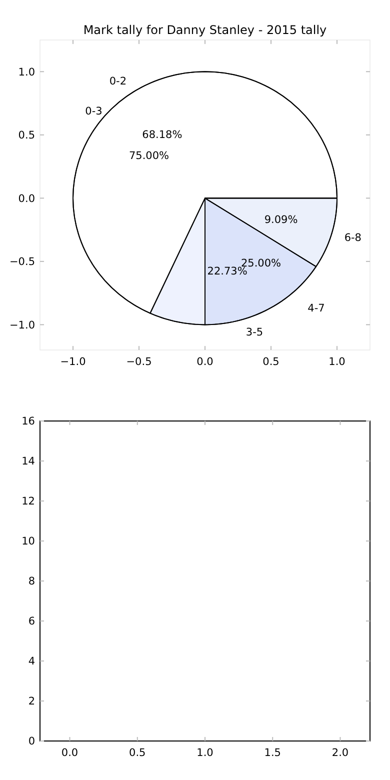  What do you see at coordinates (31, 702) in the screenshot?
I see `y-tick-label: 2` at bounding box center [31, 702].